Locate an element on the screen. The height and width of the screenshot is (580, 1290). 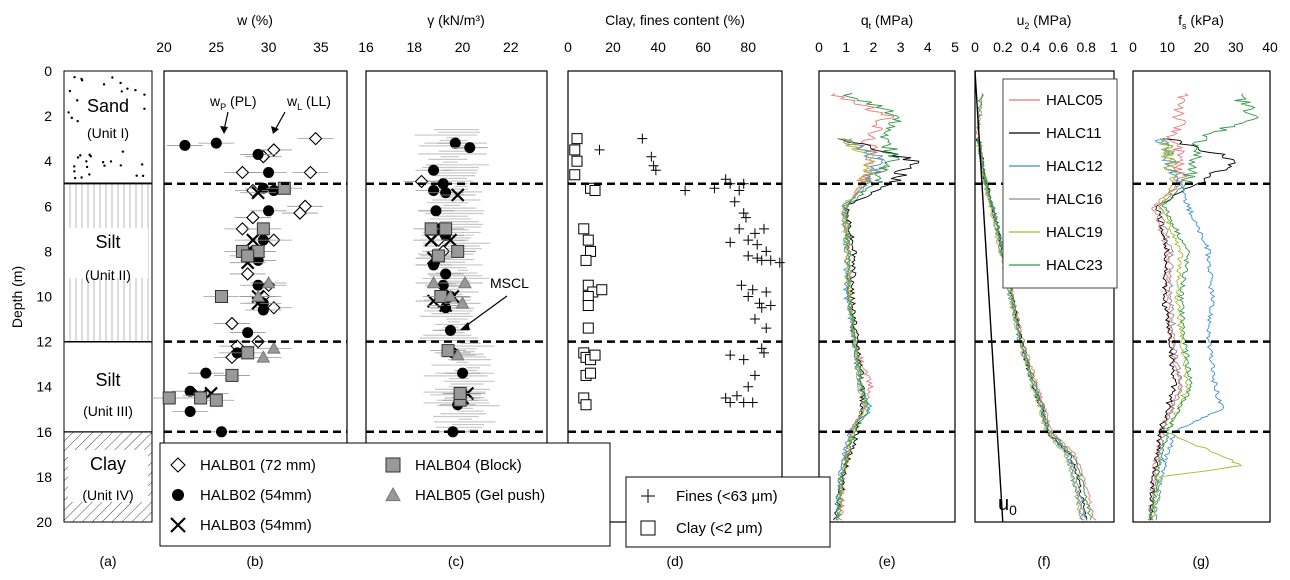
cpt-trace-e-halc23 is located at coordinates (868, 307).